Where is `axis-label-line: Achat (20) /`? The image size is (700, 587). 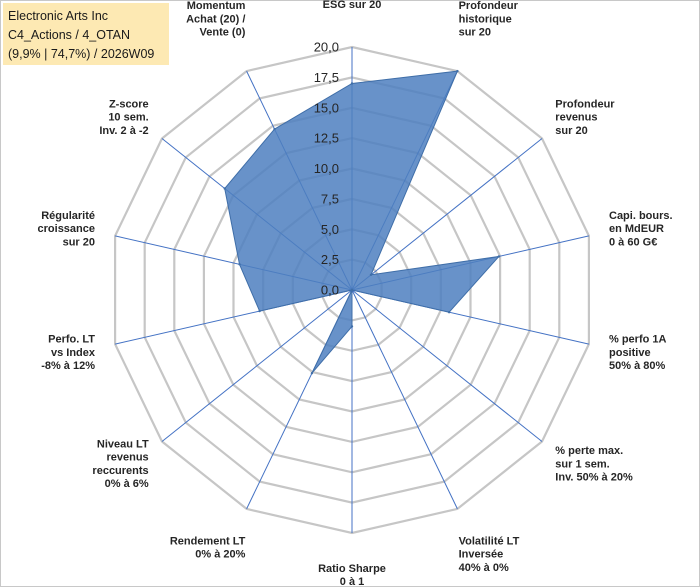 axis-label-line: Achat (20) / is located at coordinates (215, 19).